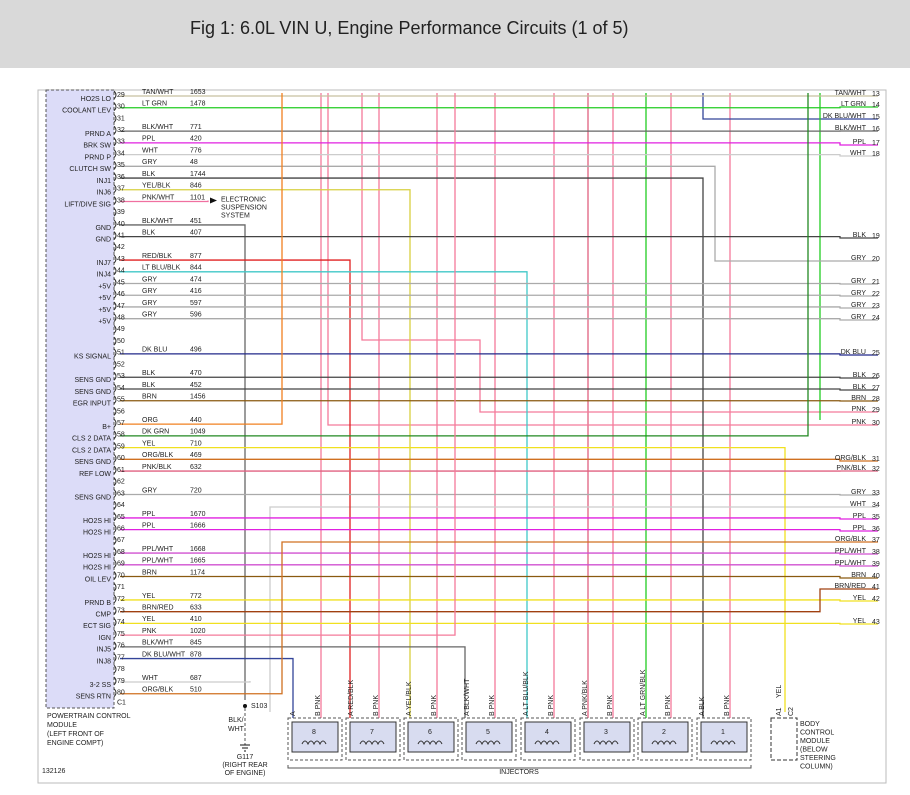  I want to click on pin-label: INJ4, so click(104, 275).